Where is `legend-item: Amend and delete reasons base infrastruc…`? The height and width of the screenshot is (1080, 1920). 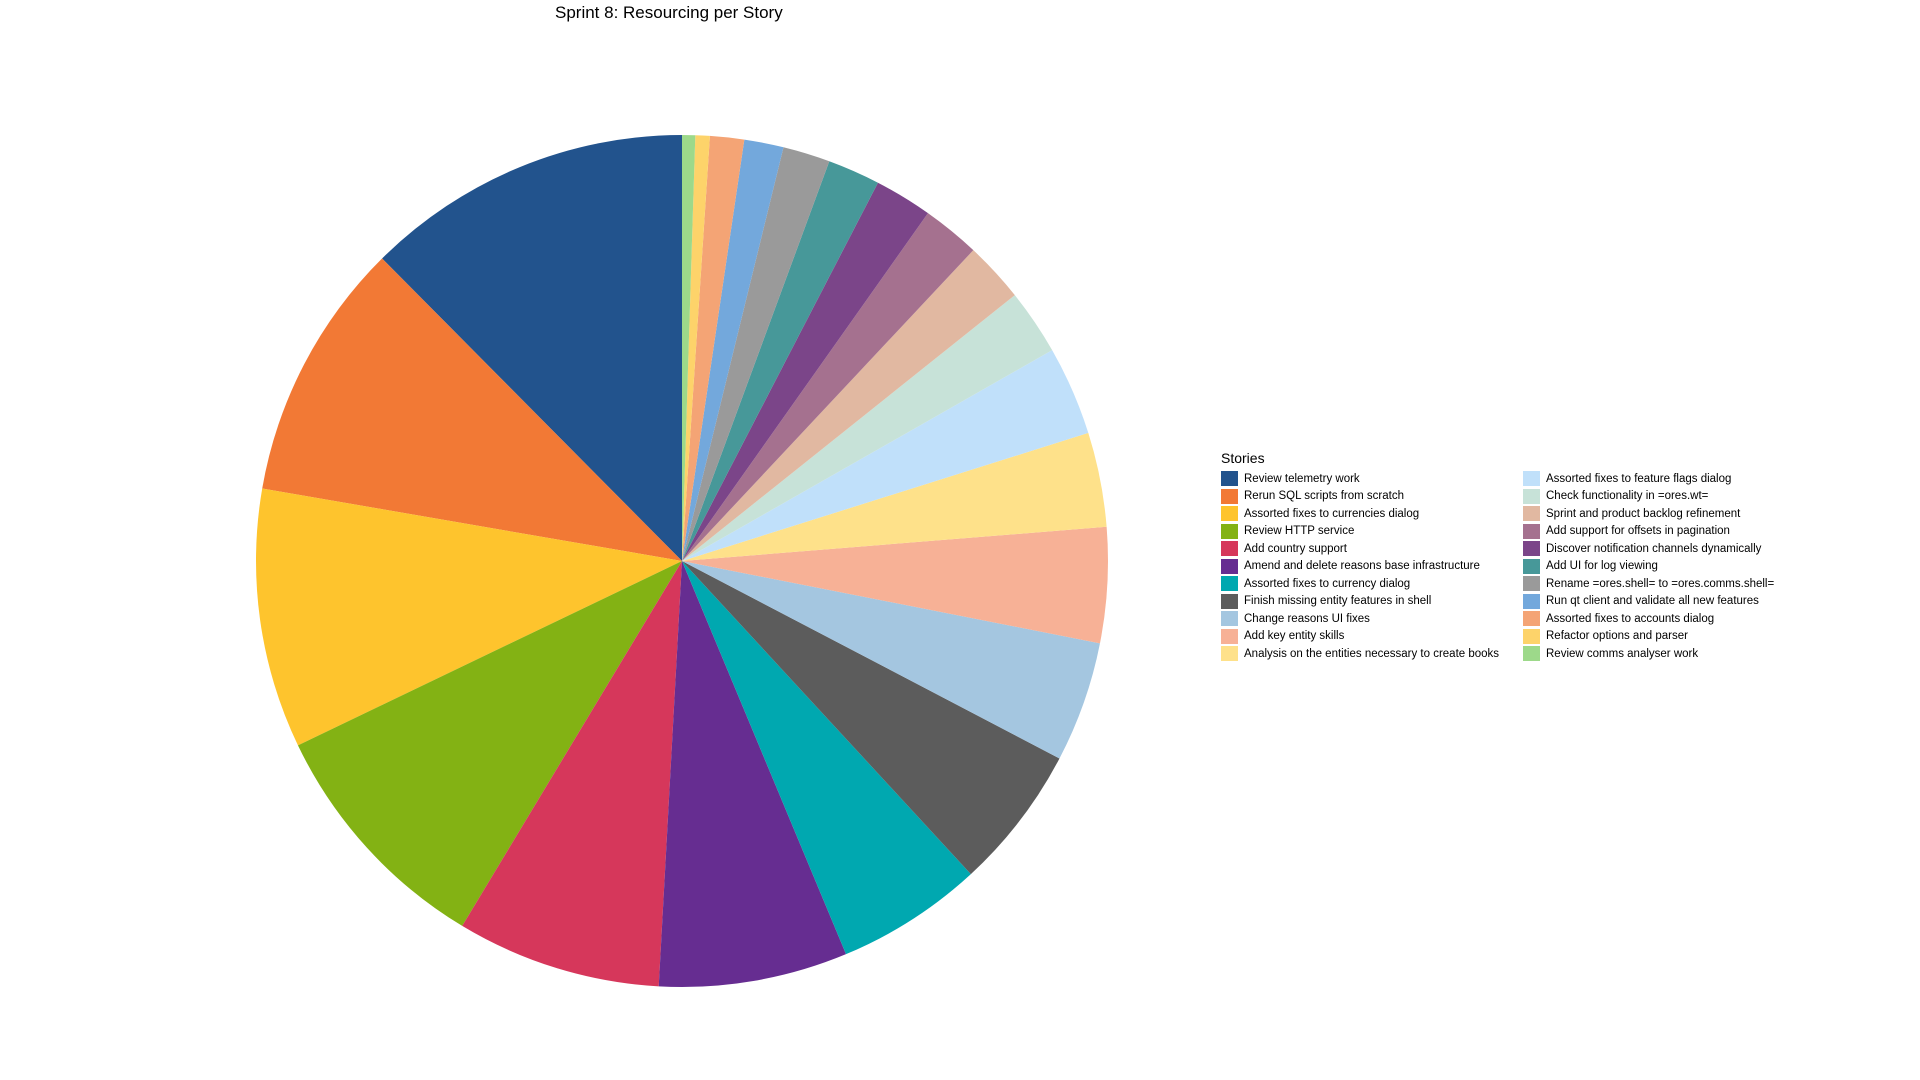
legend-item: Amend and delete reasons base infrastruc… is located at coordinates (1372, 567).